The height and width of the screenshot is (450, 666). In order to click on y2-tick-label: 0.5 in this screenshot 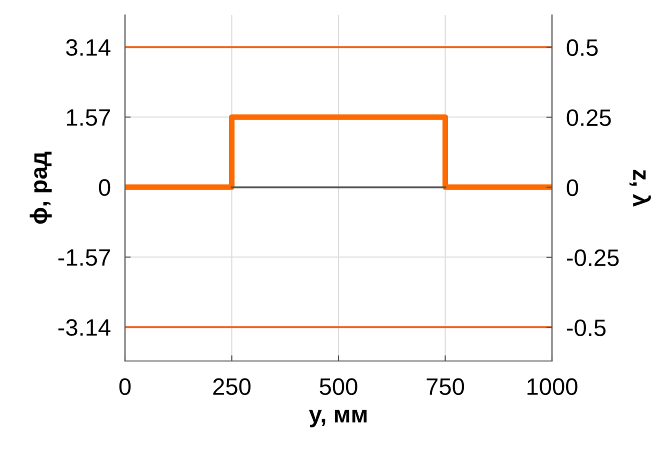, I will do `click(582, 47)`.